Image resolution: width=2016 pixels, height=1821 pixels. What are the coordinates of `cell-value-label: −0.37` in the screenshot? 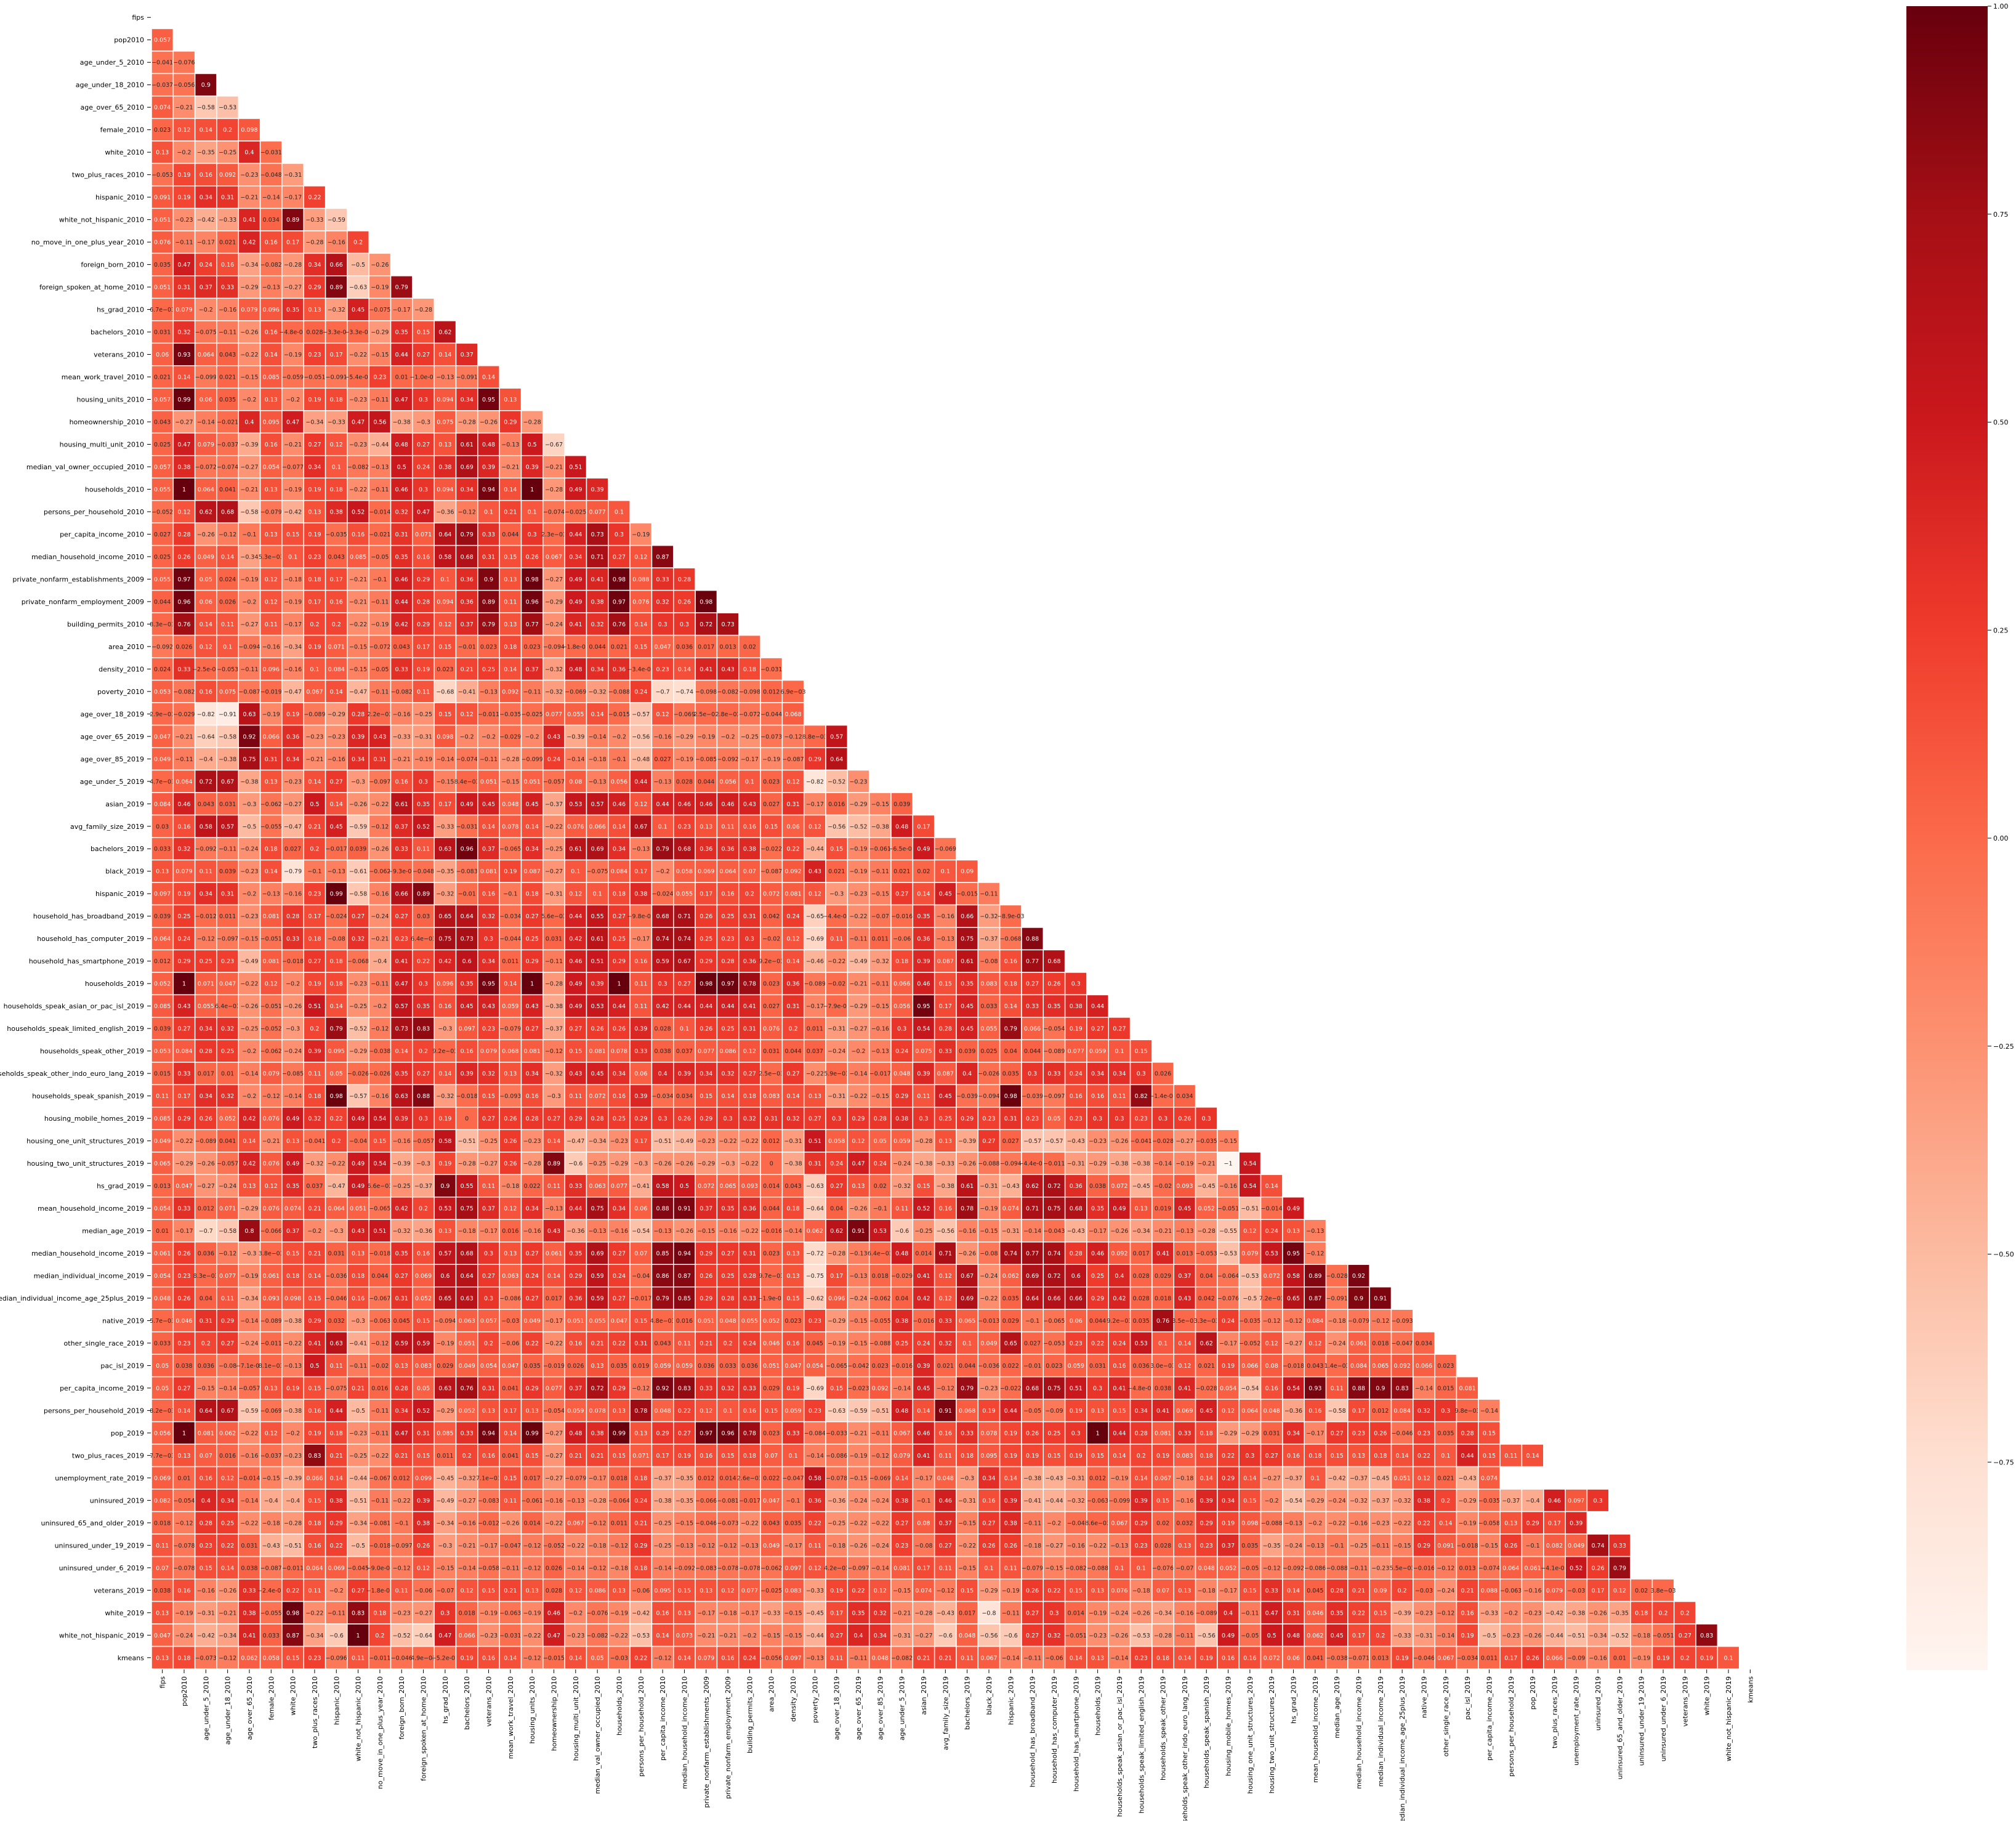 It's located at (663, 1478).